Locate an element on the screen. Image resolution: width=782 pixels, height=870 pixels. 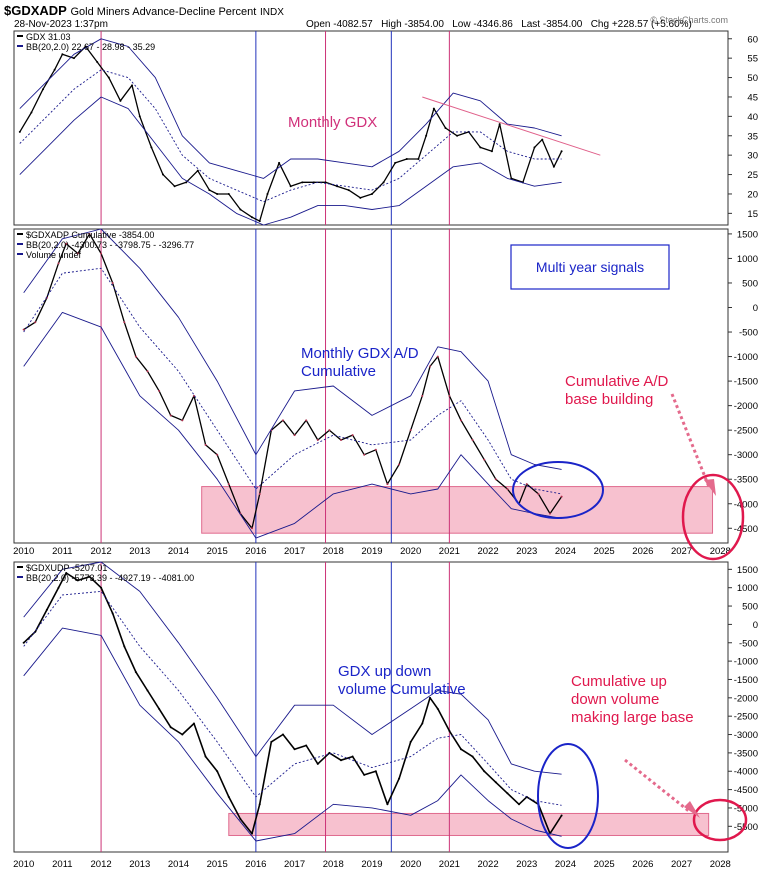
annotation-cum-up: Cumulative up is located at coordinates (619, 681).